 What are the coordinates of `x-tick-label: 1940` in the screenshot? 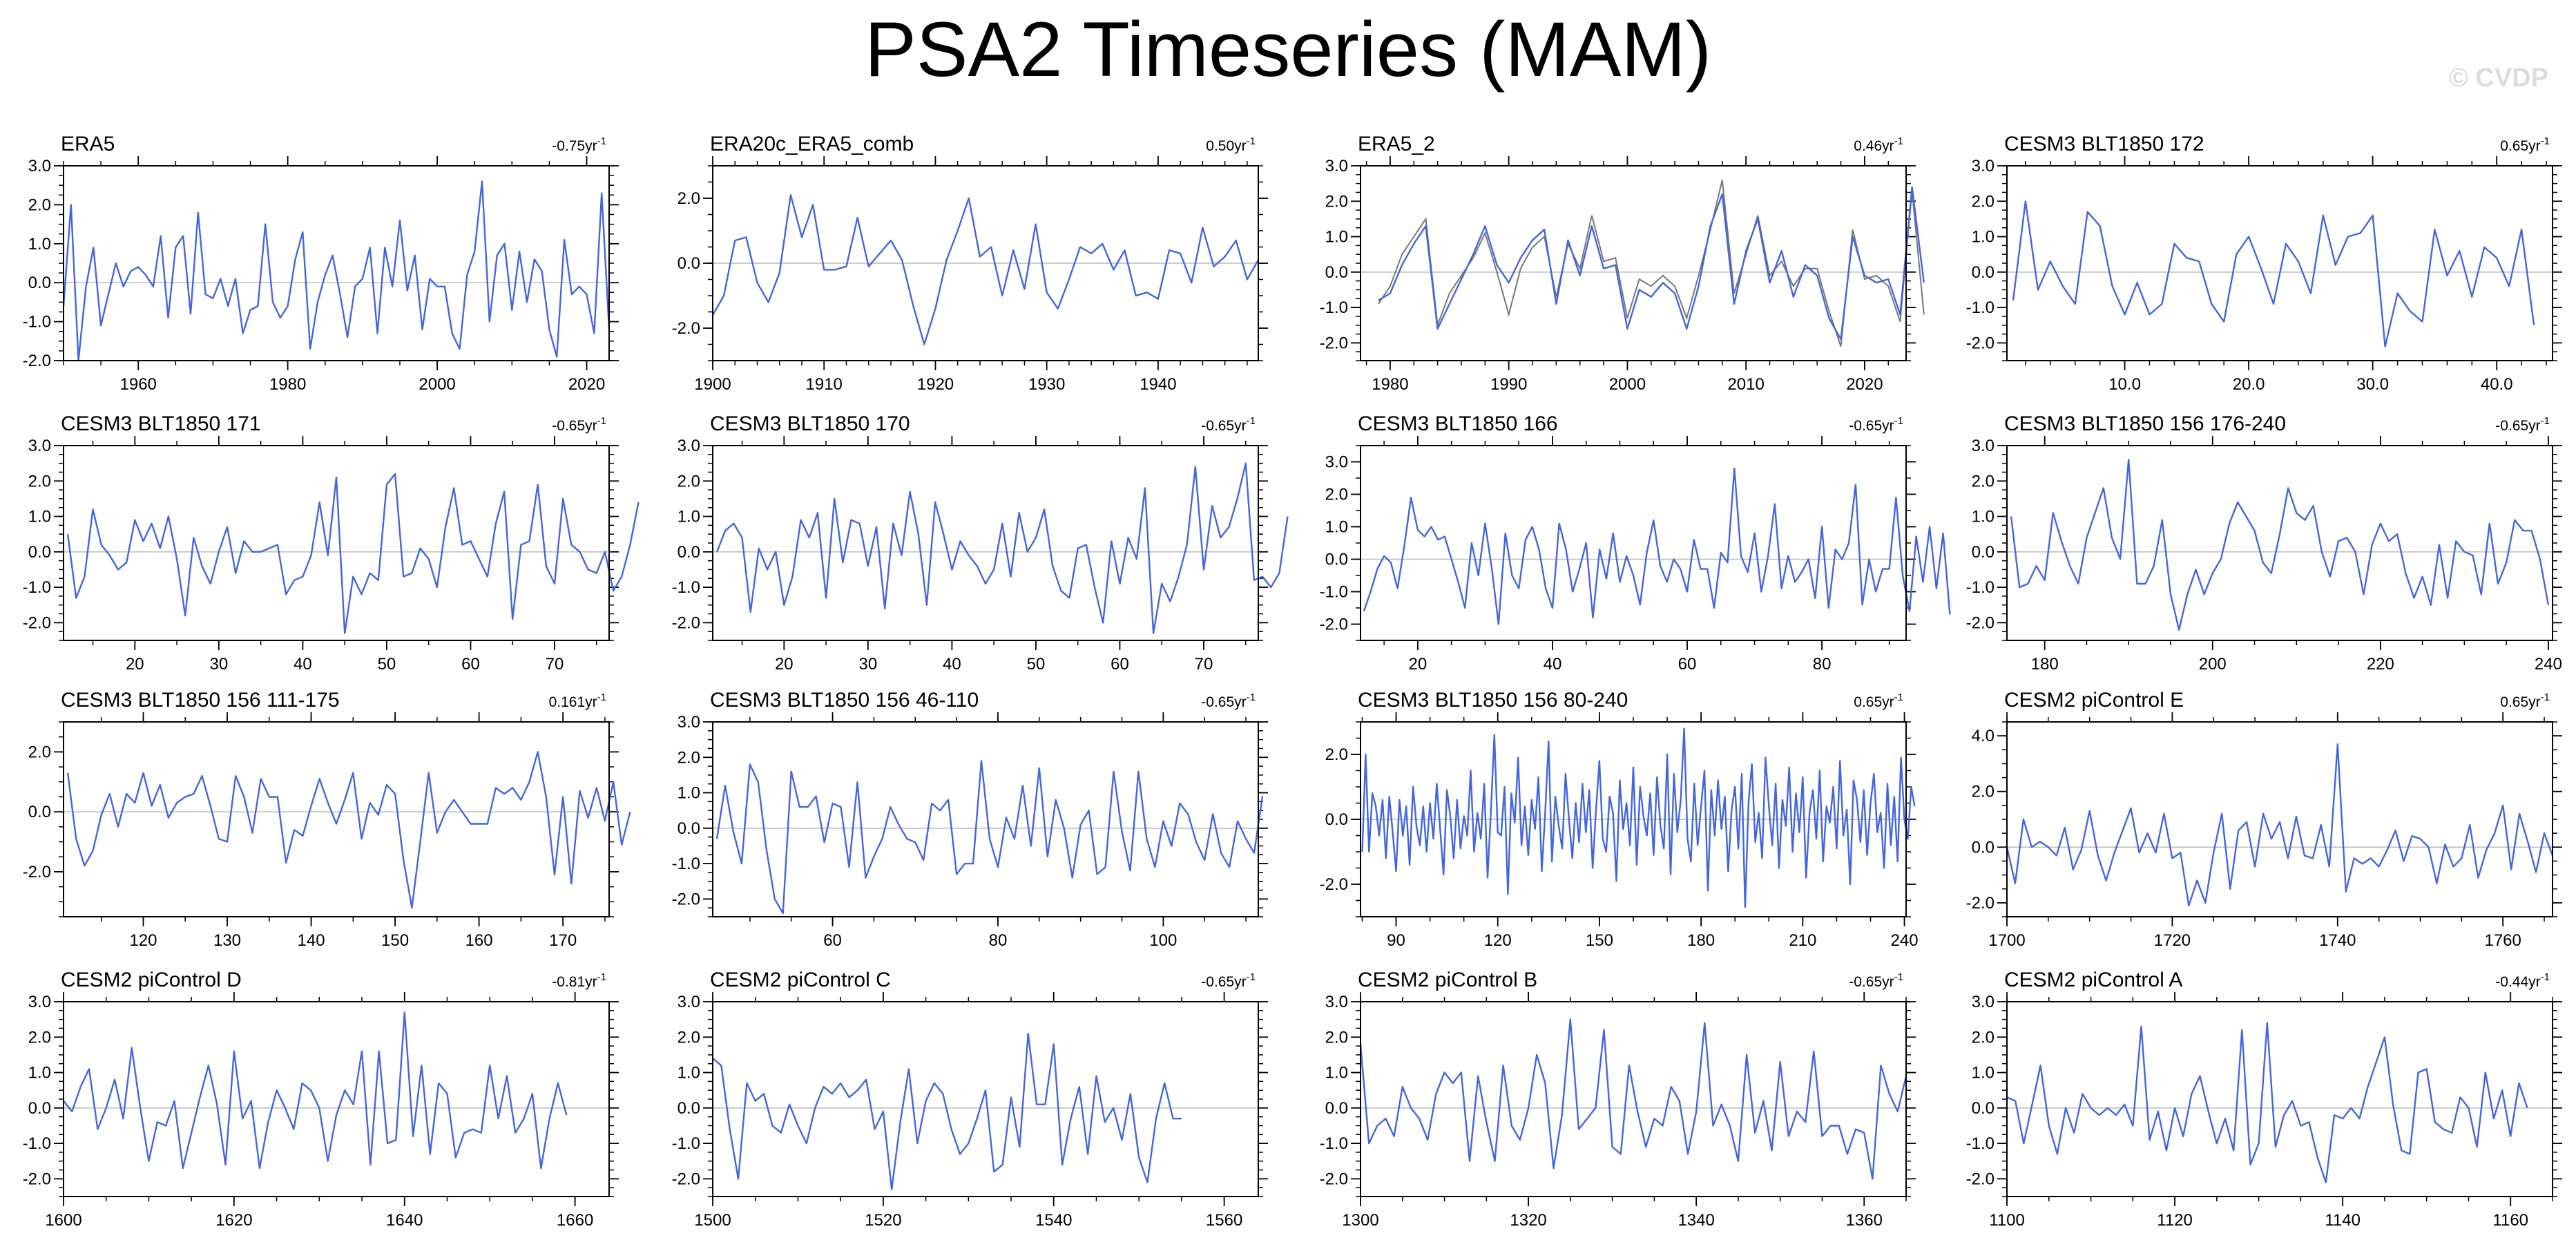 It's located at (1158, 384).